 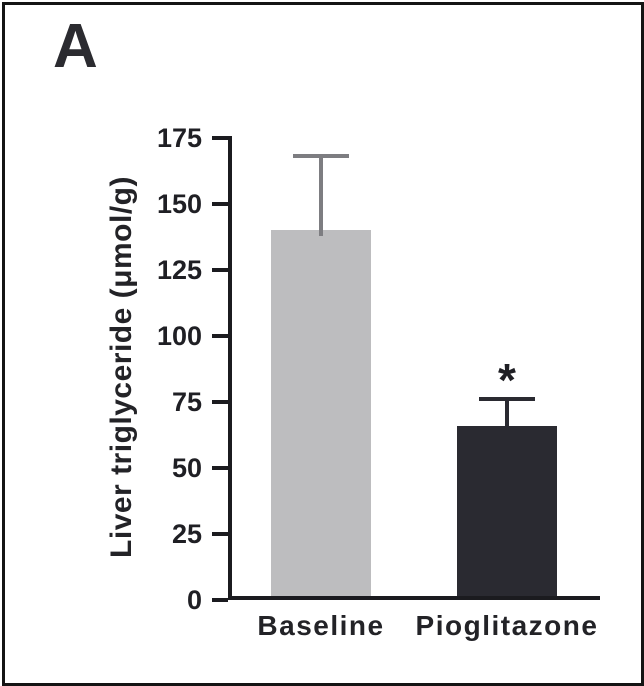 What do you see at coordinates (507, 414) in the screenshot?
I see `error-bar-pioglitazone` at bounding box center [507, 414].